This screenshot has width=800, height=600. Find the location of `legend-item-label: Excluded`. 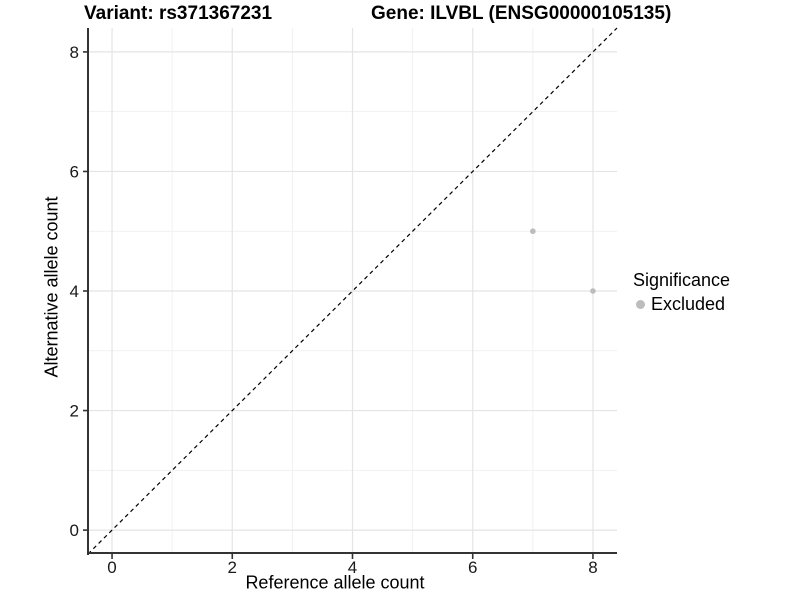

legend-item-label: Excluded is located at coordinates (688, 304).